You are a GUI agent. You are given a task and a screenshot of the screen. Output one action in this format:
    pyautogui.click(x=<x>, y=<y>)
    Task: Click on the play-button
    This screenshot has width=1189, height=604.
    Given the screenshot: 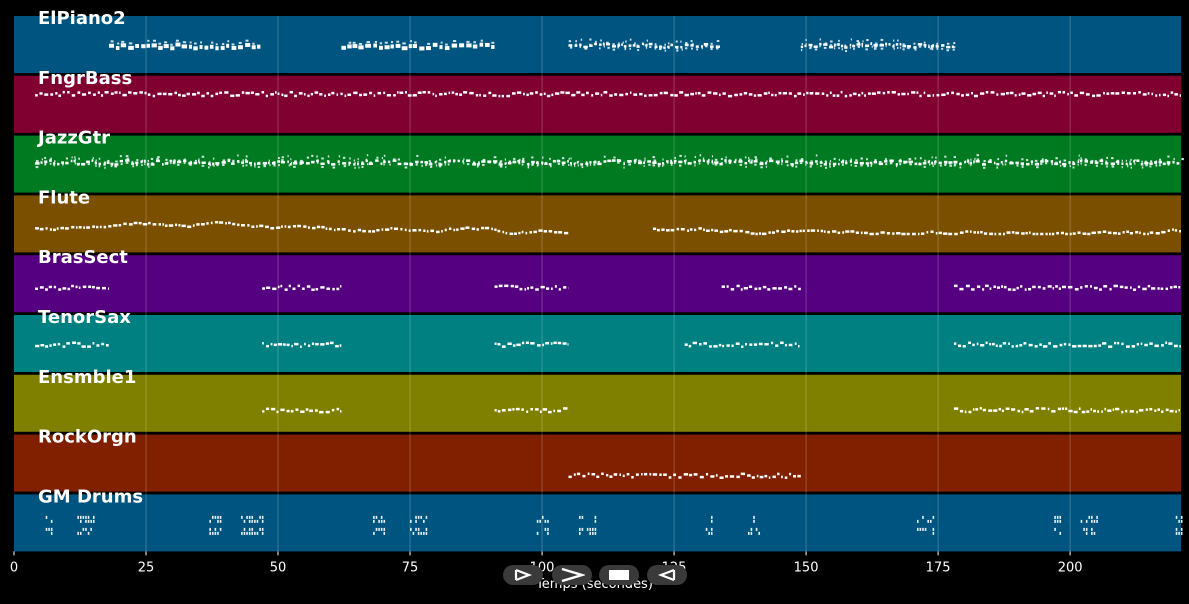 What is the action you would take?
    pyautogui.click(x=572, y=575)
    